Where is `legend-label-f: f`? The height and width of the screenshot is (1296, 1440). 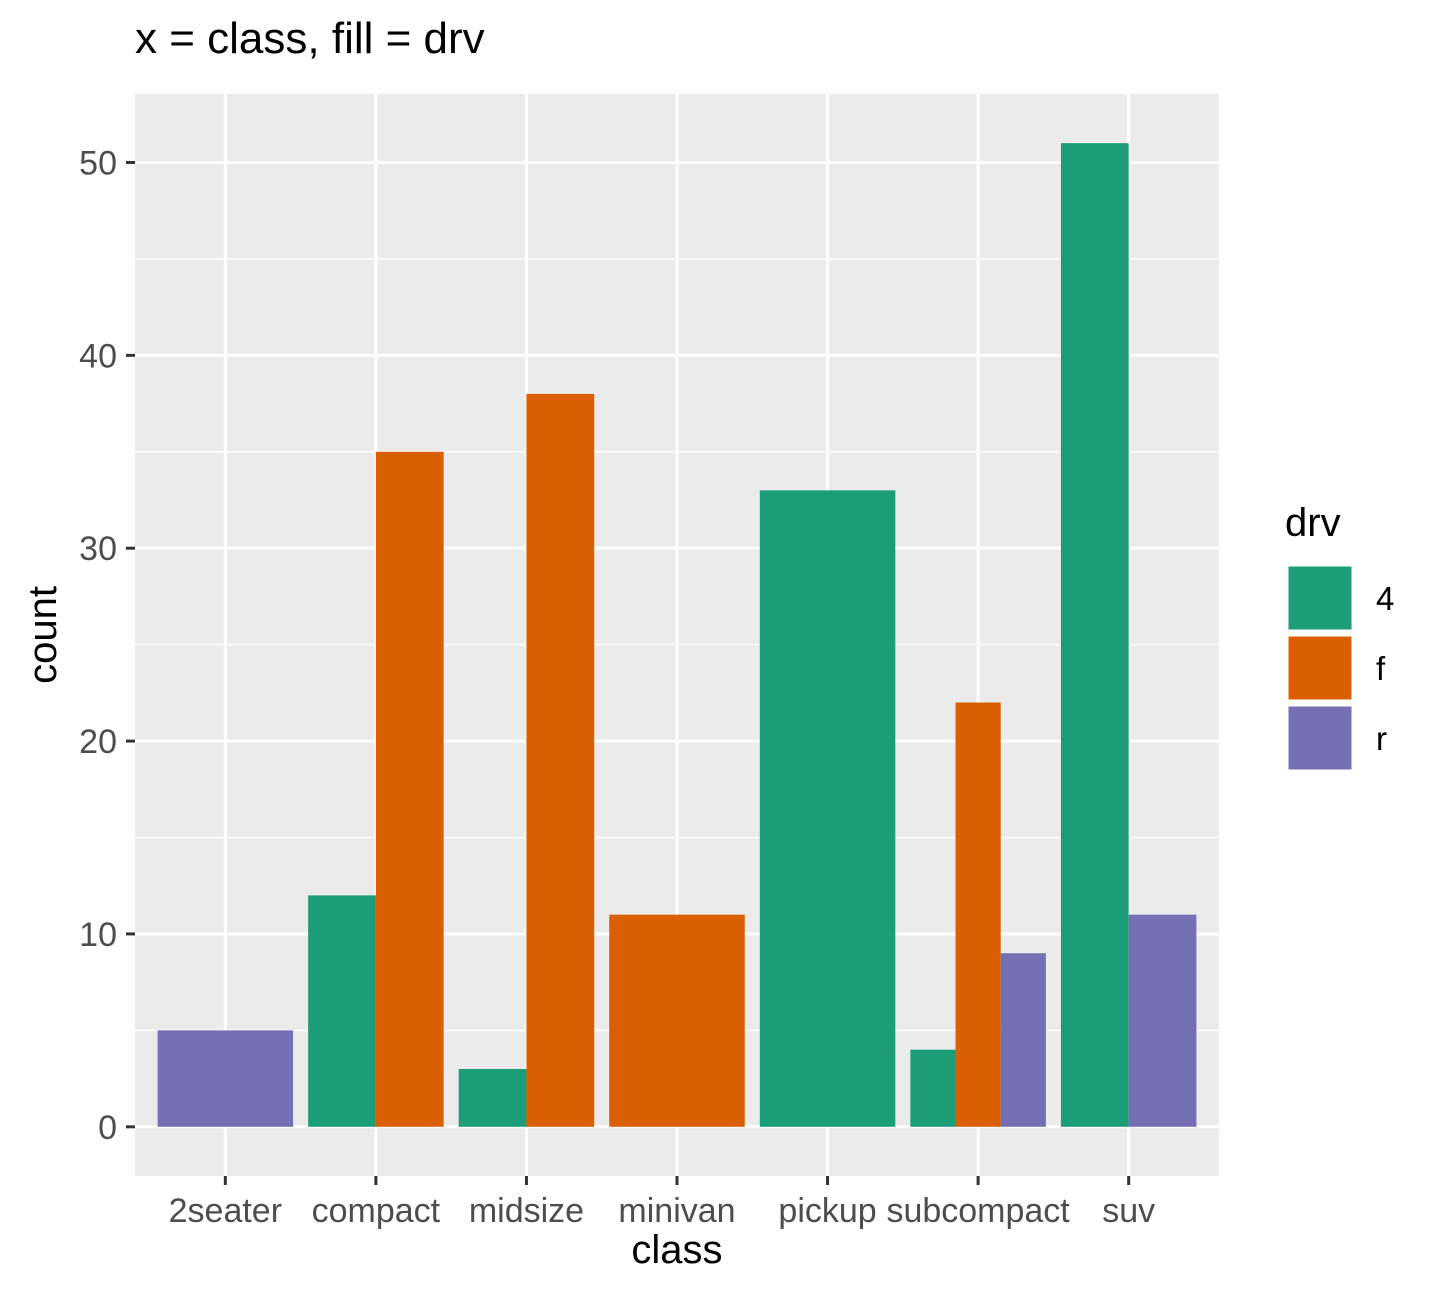 legend-label-f: f is located at coordinates (1381, 668).